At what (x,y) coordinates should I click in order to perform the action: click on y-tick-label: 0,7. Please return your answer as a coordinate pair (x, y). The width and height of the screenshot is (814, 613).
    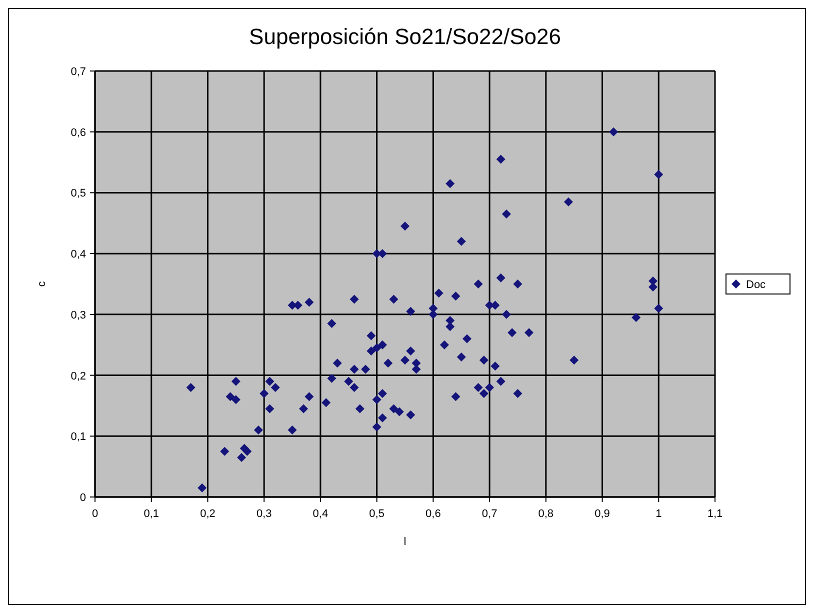
    Looking at the image, I should click on (78, 72).